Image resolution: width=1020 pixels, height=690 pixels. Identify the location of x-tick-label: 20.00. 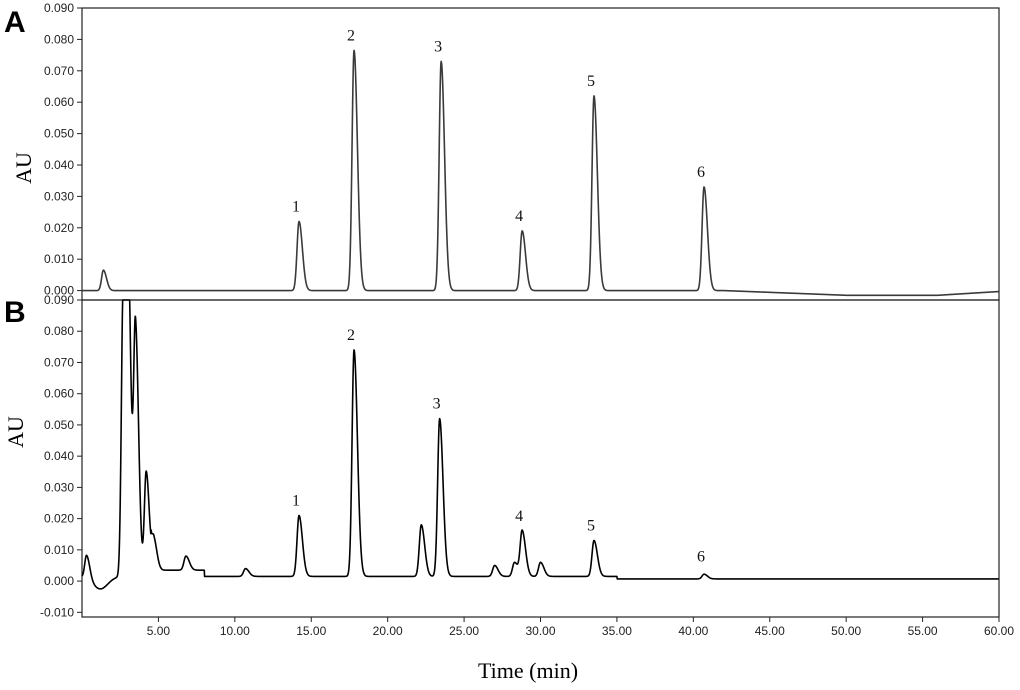
(388, 631).